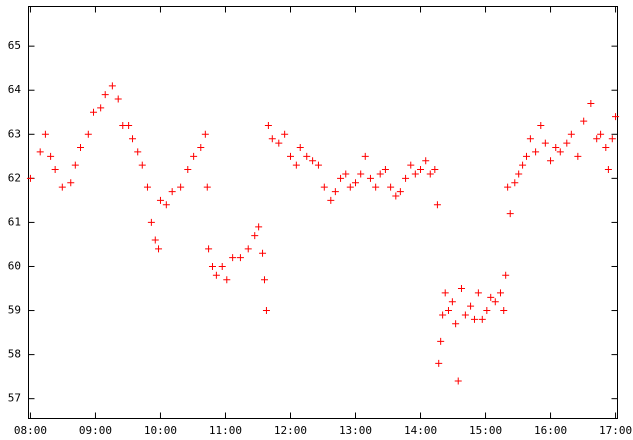 The image size is (633, 440). What do you see at coordinates (355, 430) in the screenshot?
I see `x-tick-label: 13:00` at bounding box center [355, 430].